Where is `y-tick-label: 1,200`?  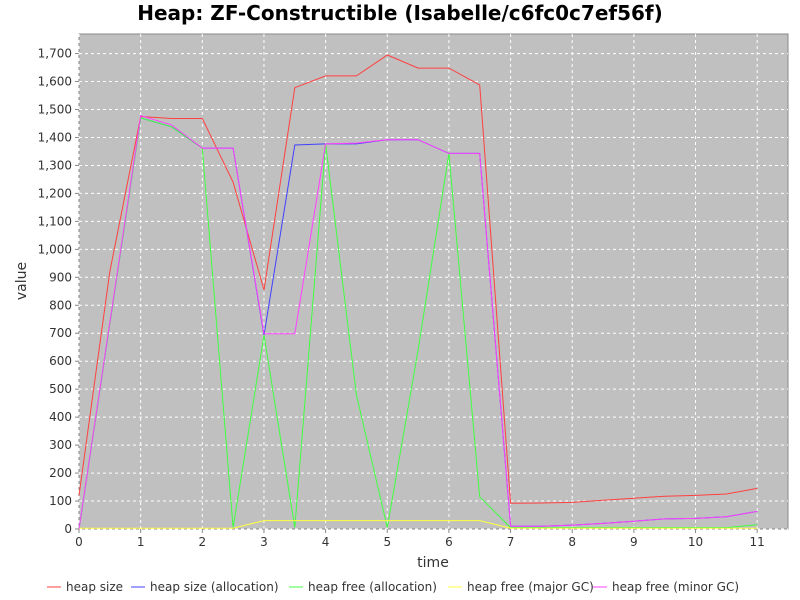
y-tick-label: 1,200 is located at coordinates (55, 193).